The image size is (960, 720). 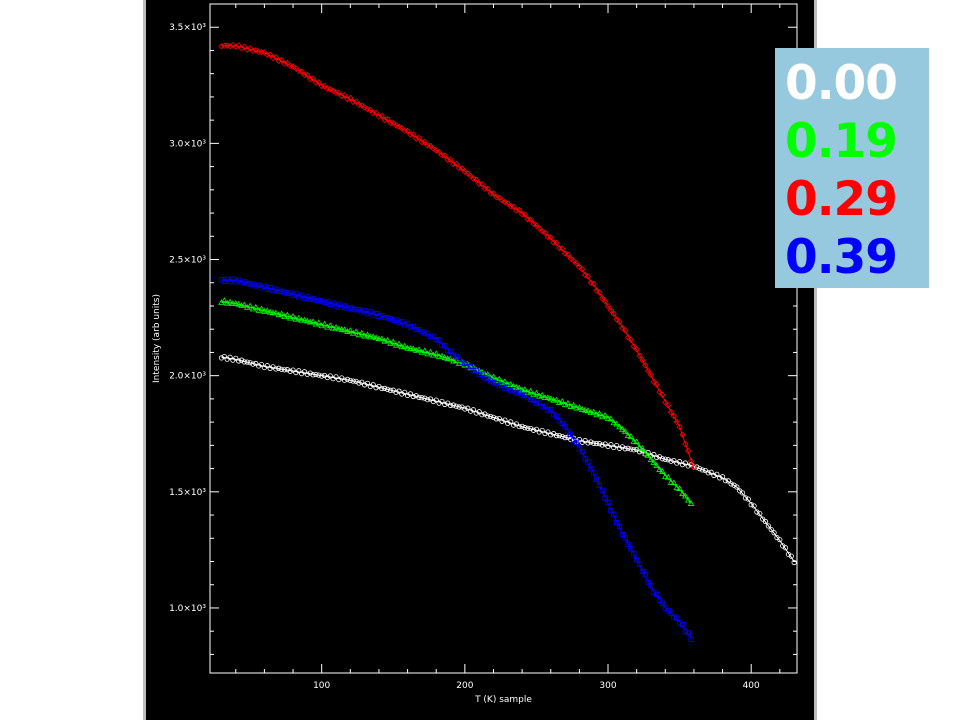 I want to click on legend-entry-0-19: 0.19, so click(x=841, y=141).